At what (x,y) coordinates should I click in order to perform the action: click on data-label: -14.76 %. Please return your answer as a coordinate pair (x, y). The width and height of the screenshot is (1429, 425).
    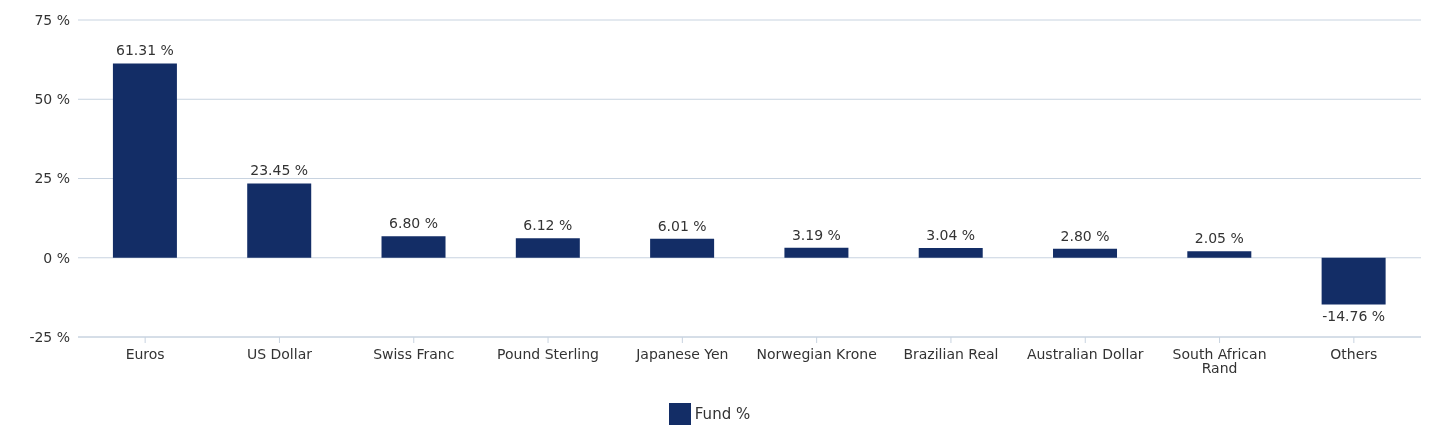
    Looking at the image, I should click on (1354, 315).